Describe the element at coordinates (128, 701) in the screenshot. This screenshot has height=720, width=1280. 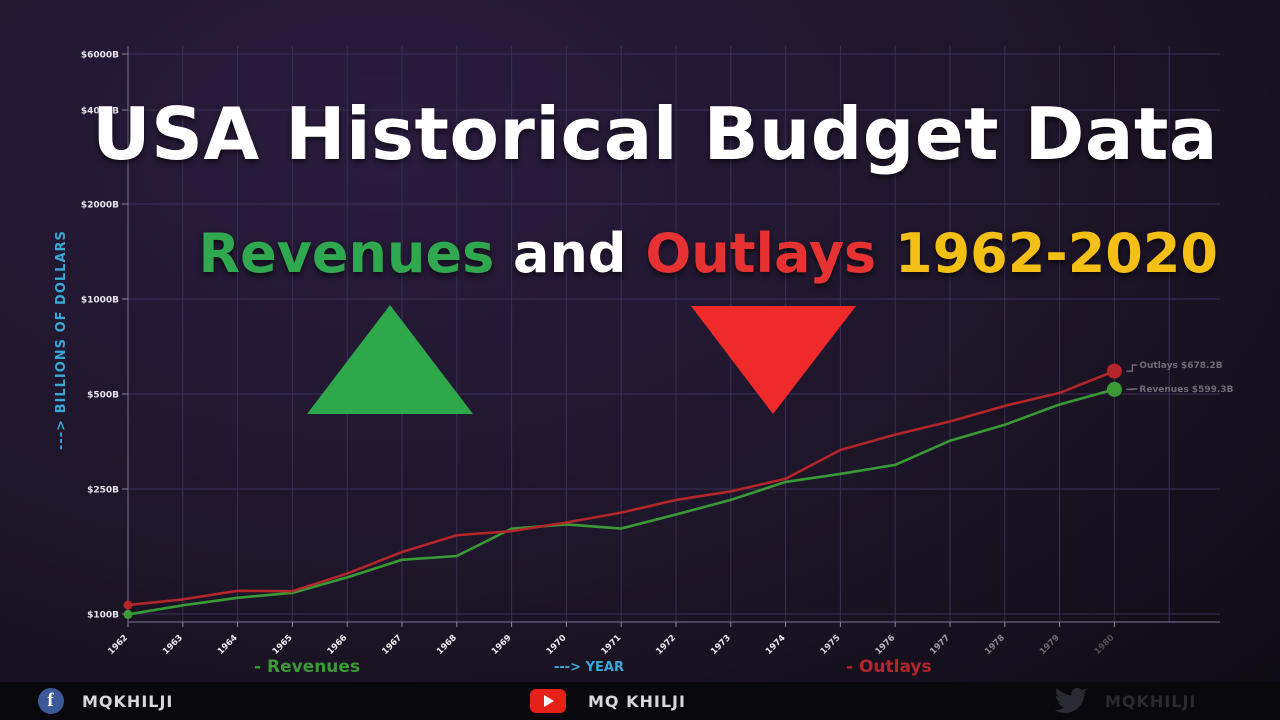
I see `facebook-handle: MQKHILJI` at that location.